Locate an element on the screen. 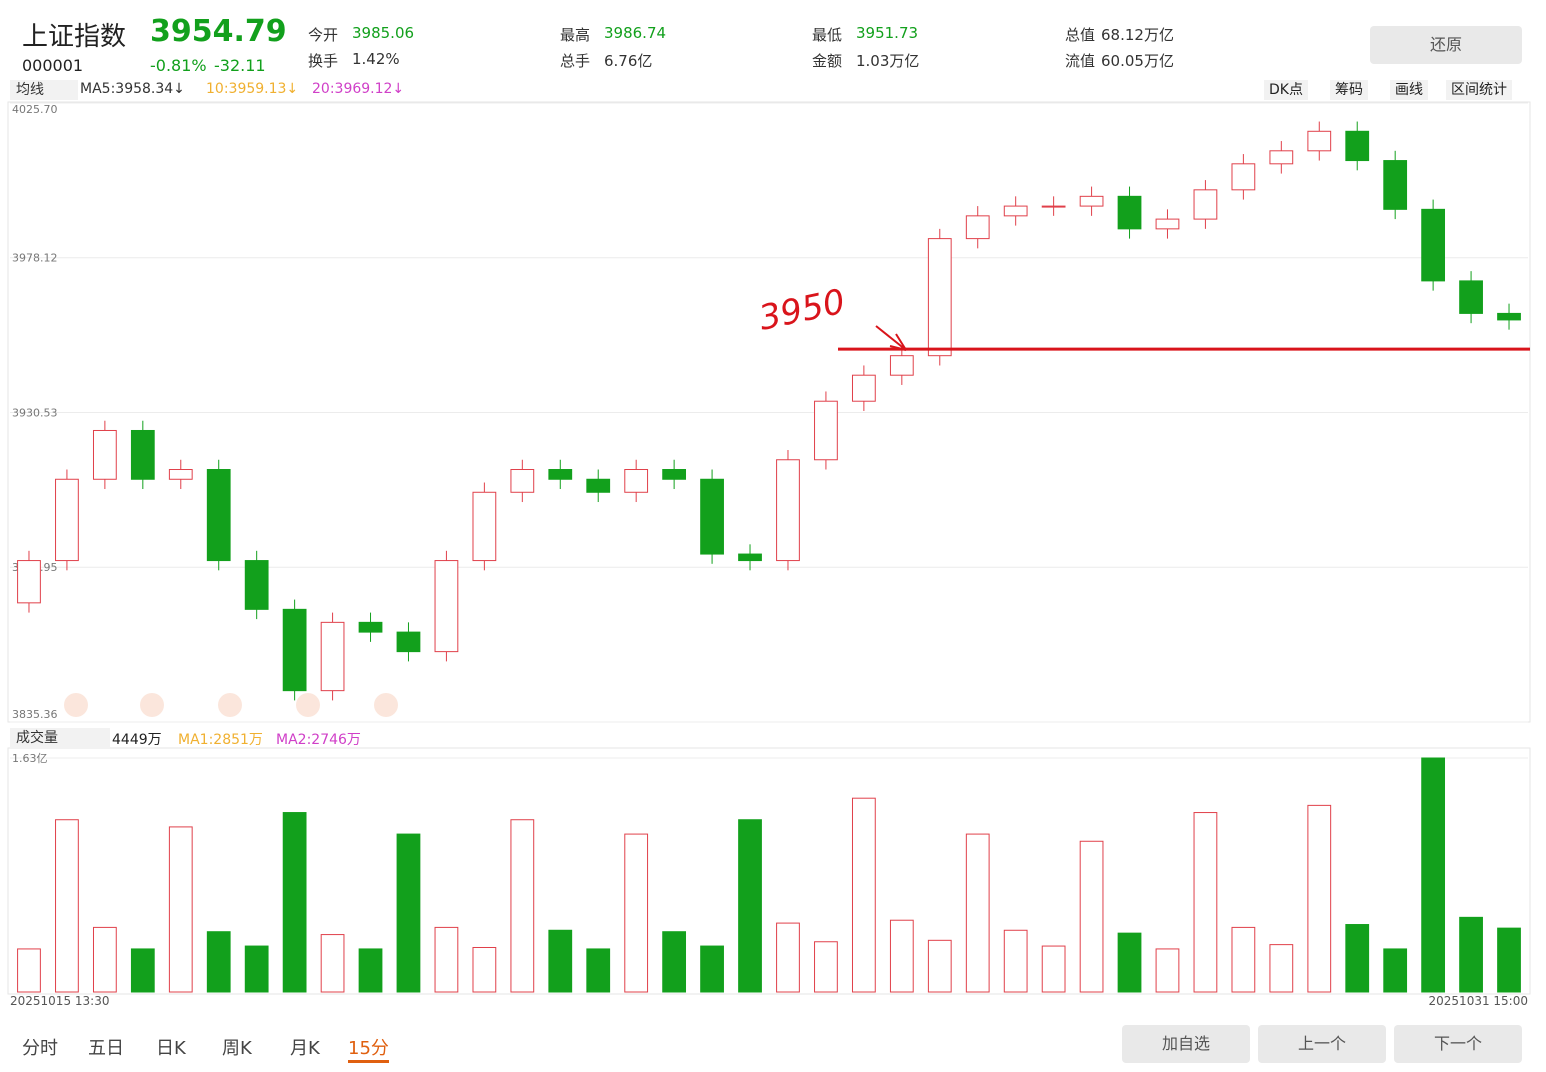  period-tab: 日K is located at coordinates (171, 1048).